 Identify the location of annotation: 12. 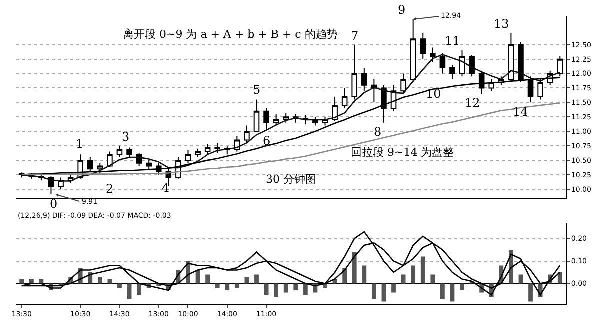
(472, 103).